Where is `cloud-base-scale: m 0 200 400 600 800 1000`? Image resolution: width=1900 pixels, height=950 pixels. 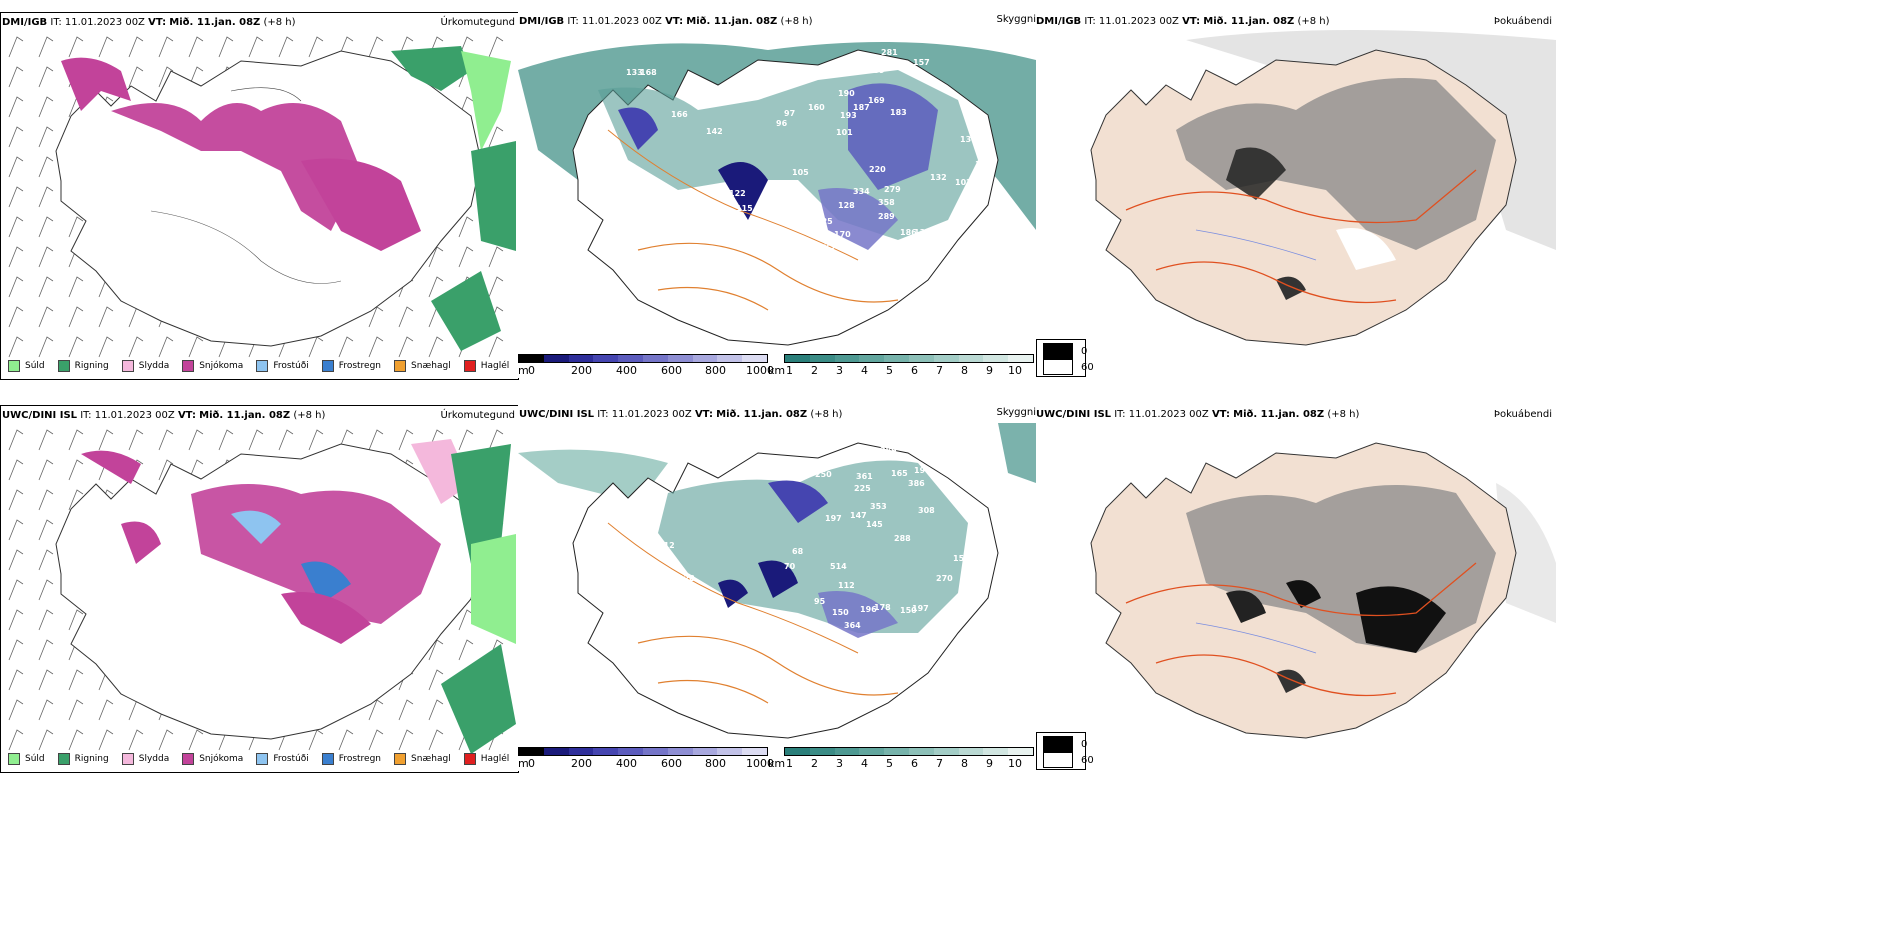 cloud-base-scale: m 0 200 400 600 800 1000 is located at coordinates (646, 365).